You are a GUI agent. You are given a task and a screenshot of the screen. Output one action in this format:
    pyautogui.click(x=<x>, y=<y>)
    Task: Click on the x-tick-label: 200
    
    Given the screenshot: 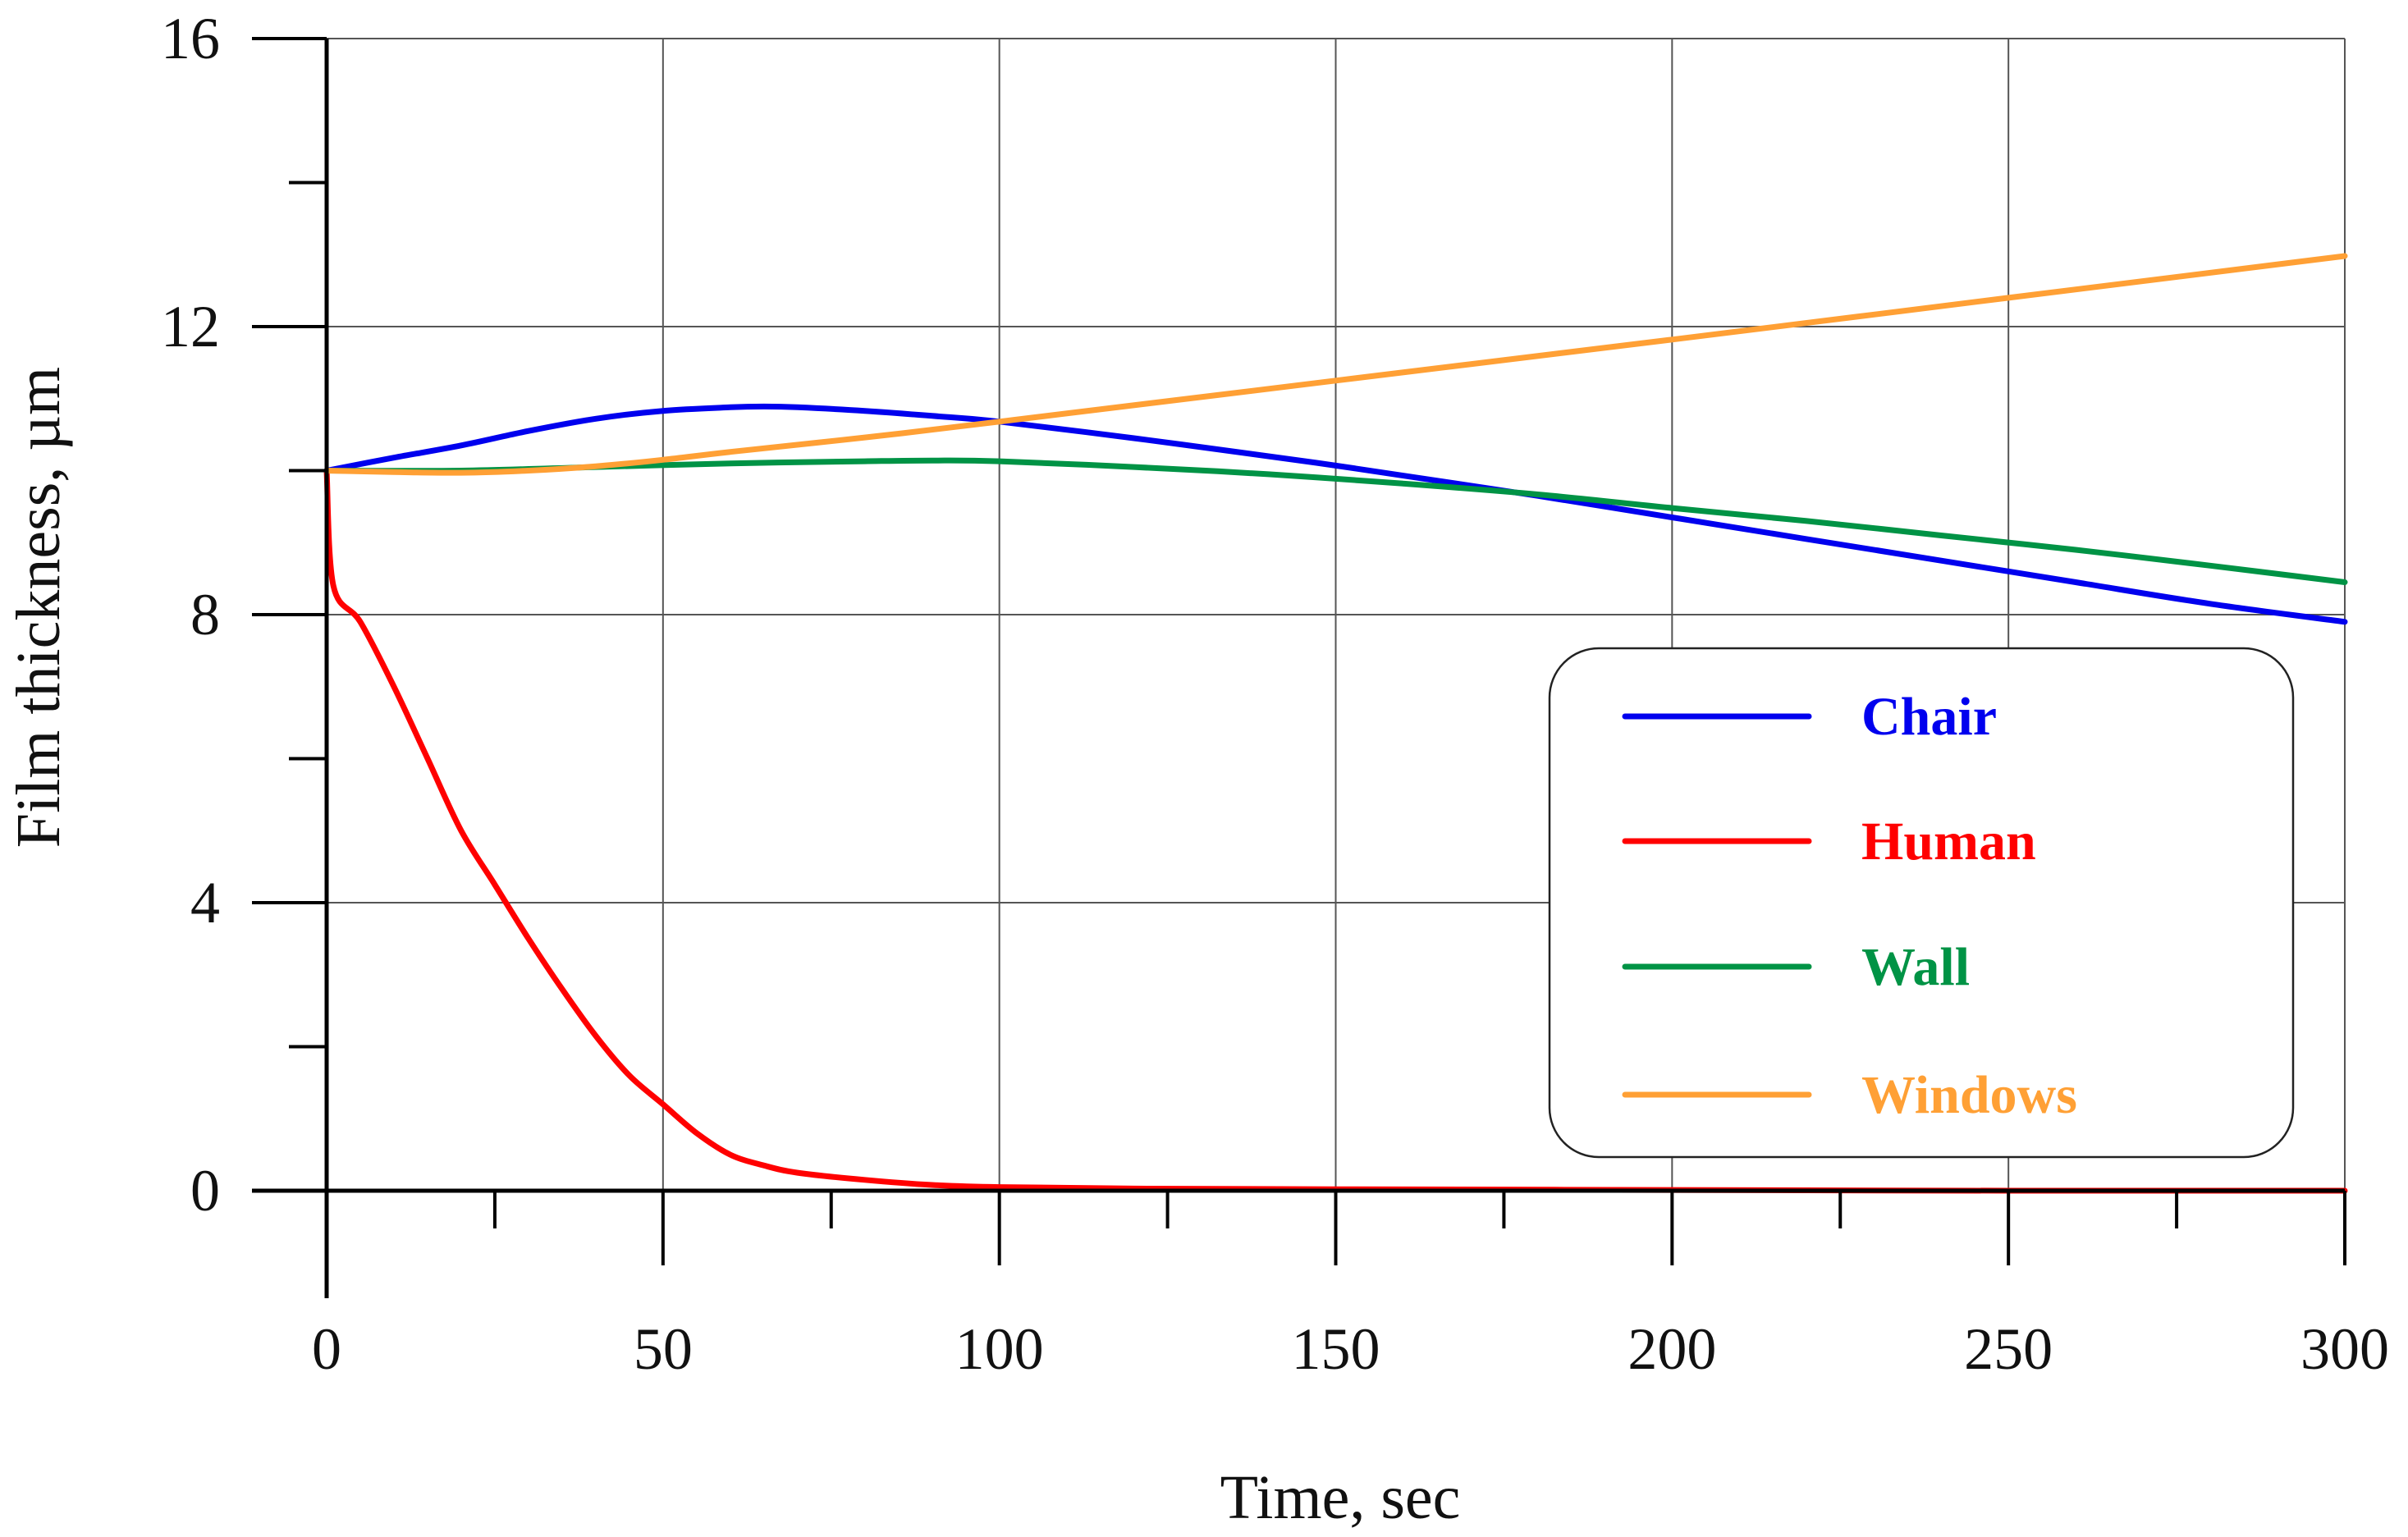 What is the action you would take?
    pyautogui.click(x=1671, y=1349)
    